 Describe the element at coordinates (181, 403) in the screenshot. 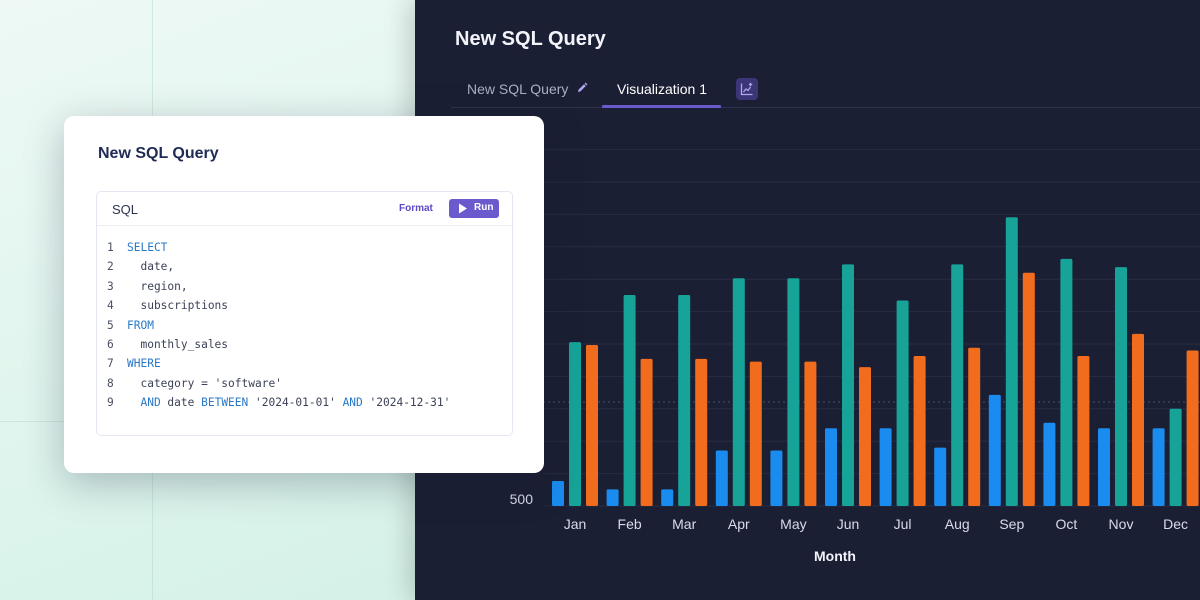

I see `sql-identifier: date` at that location.